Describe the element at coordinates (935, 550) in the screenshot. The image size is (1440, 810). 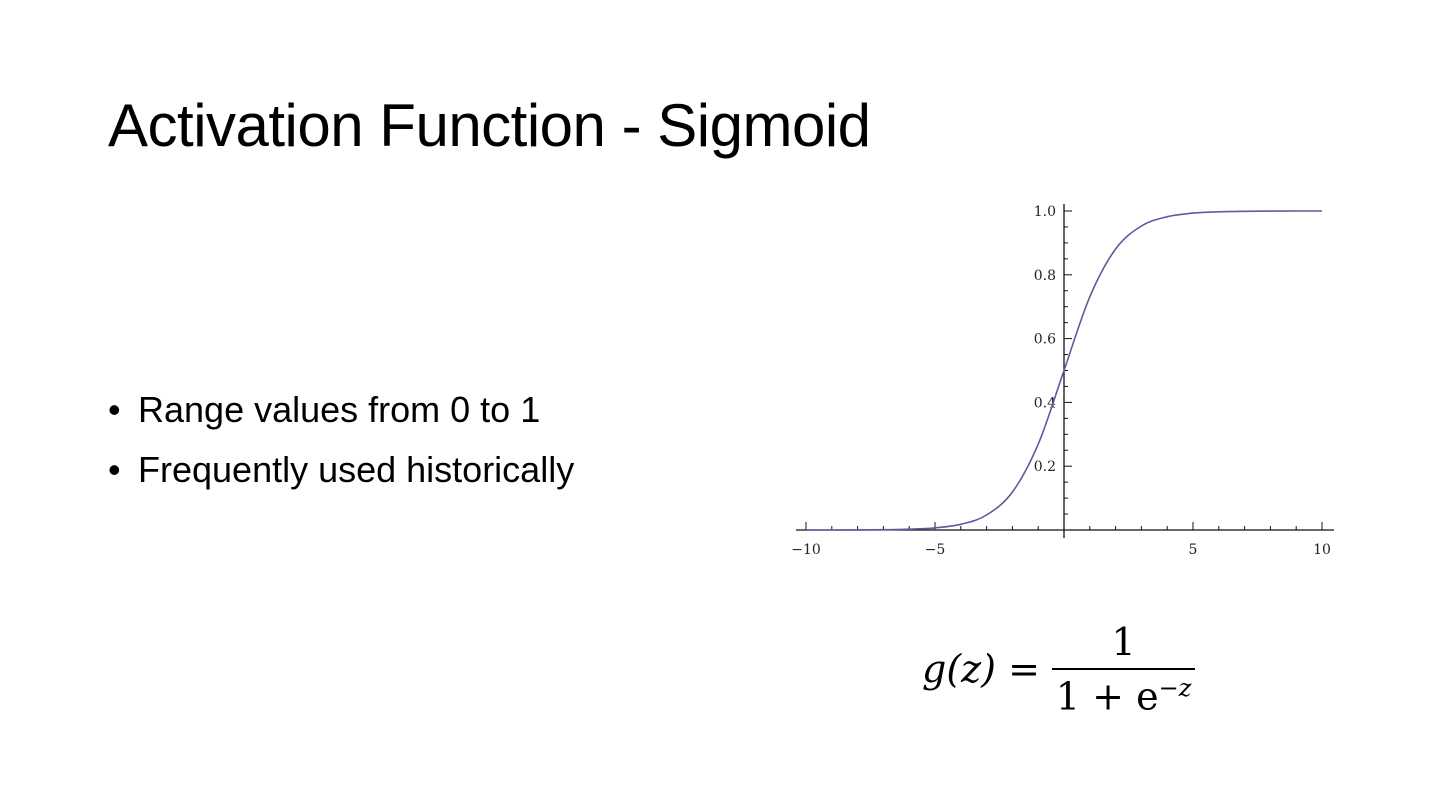
I see `x-tick-label: −5` at that location.